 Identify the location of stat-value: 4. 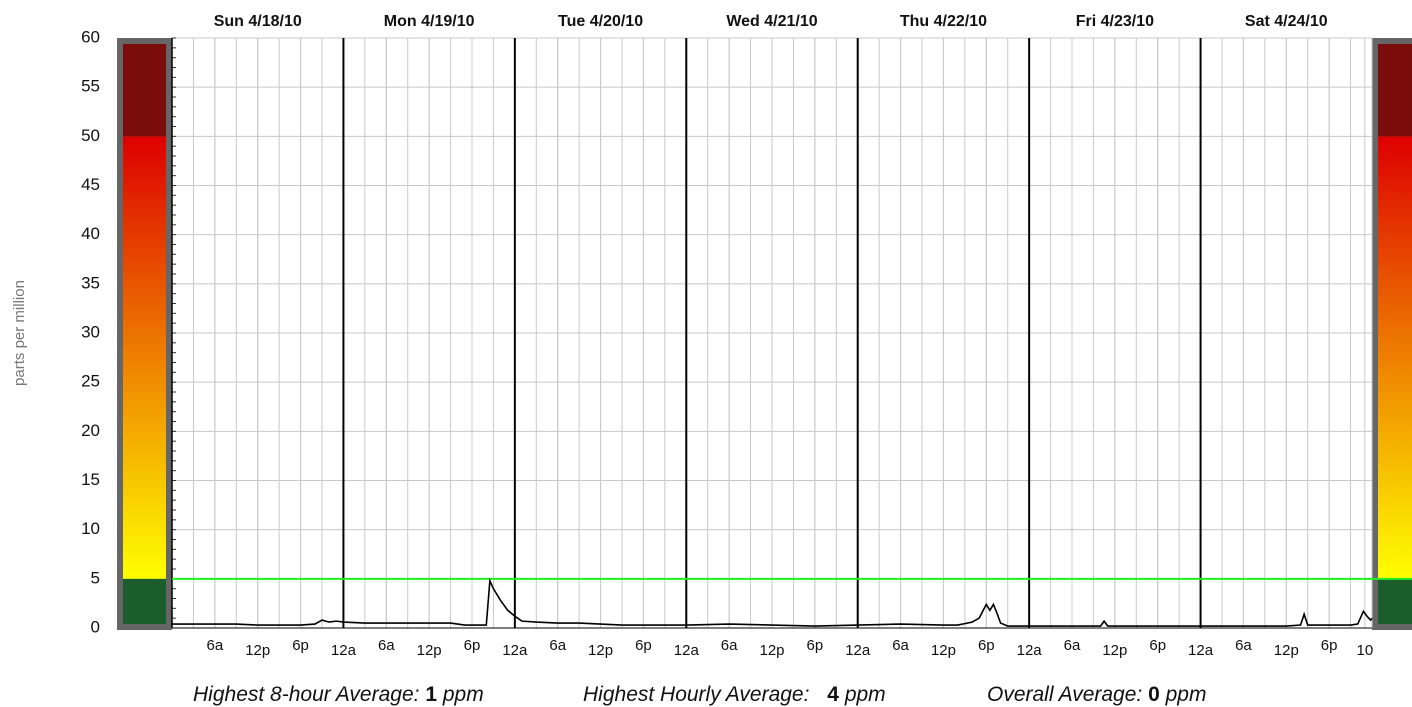
(833, 694).